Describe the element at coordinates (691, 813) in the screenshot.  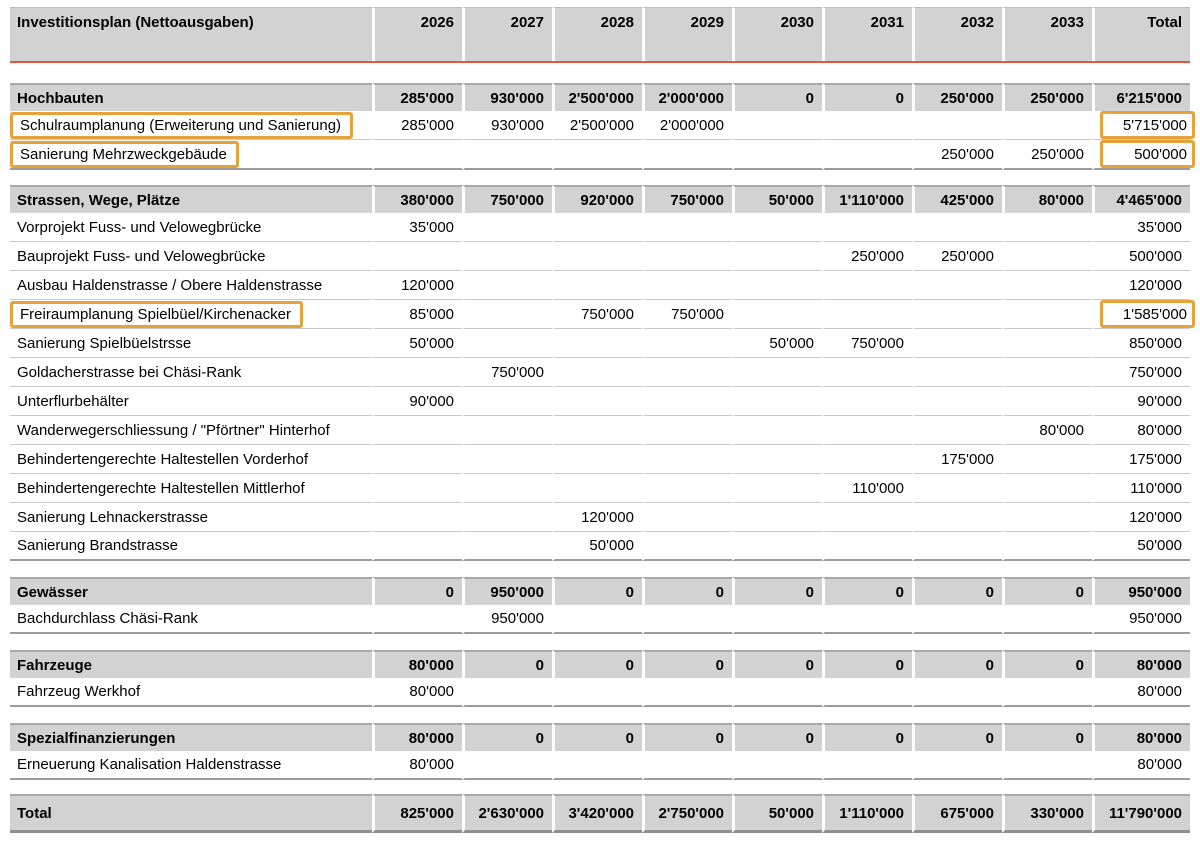
I see `cell-value: 2'750'000` at that location.